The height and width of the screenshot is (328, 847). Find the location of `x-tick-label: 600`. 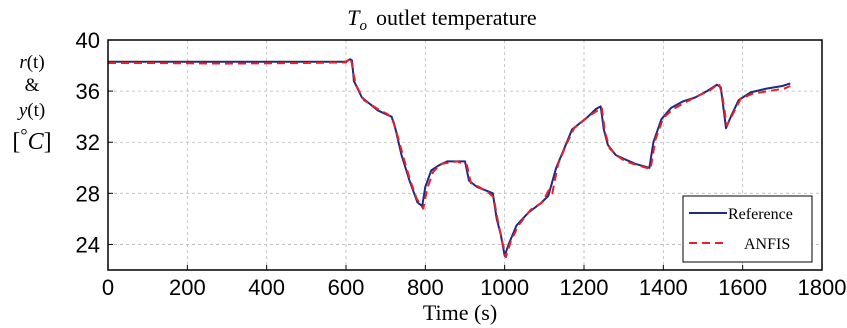

x-tick-label: 600 is located at coordinates (346, 287).